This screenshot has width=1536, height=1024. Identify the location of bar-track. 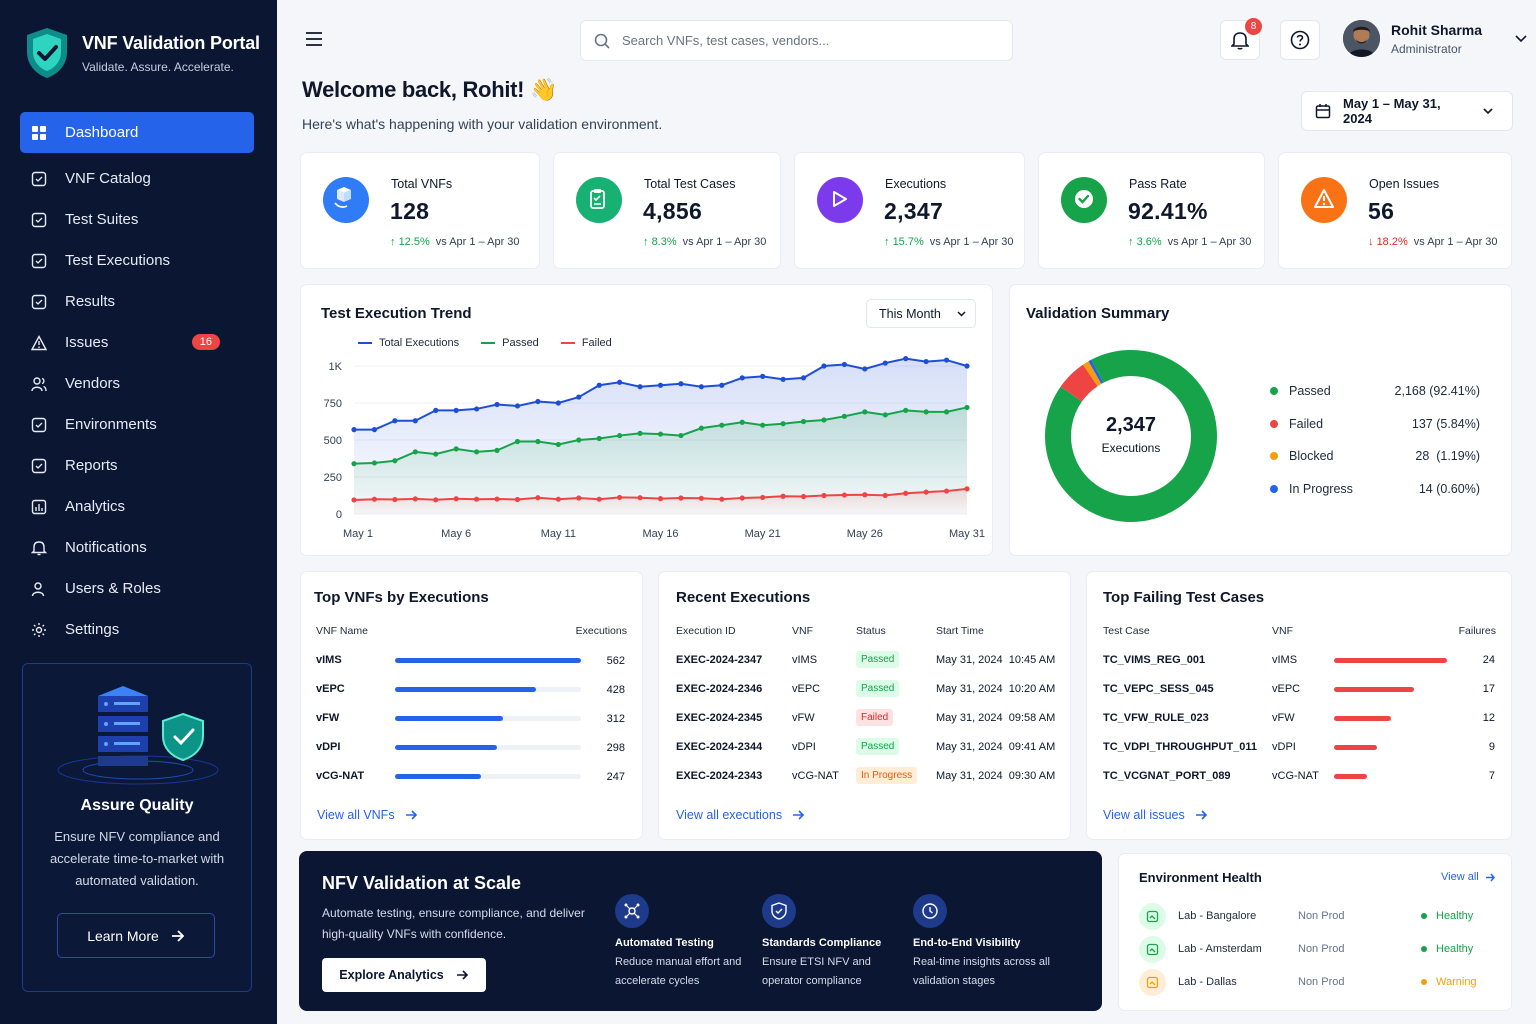
(488, 776).